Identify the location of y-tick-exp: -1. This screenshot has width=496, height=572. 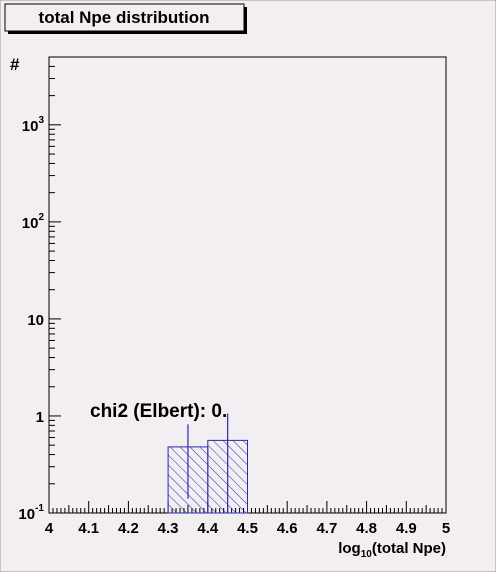
(39, 508).